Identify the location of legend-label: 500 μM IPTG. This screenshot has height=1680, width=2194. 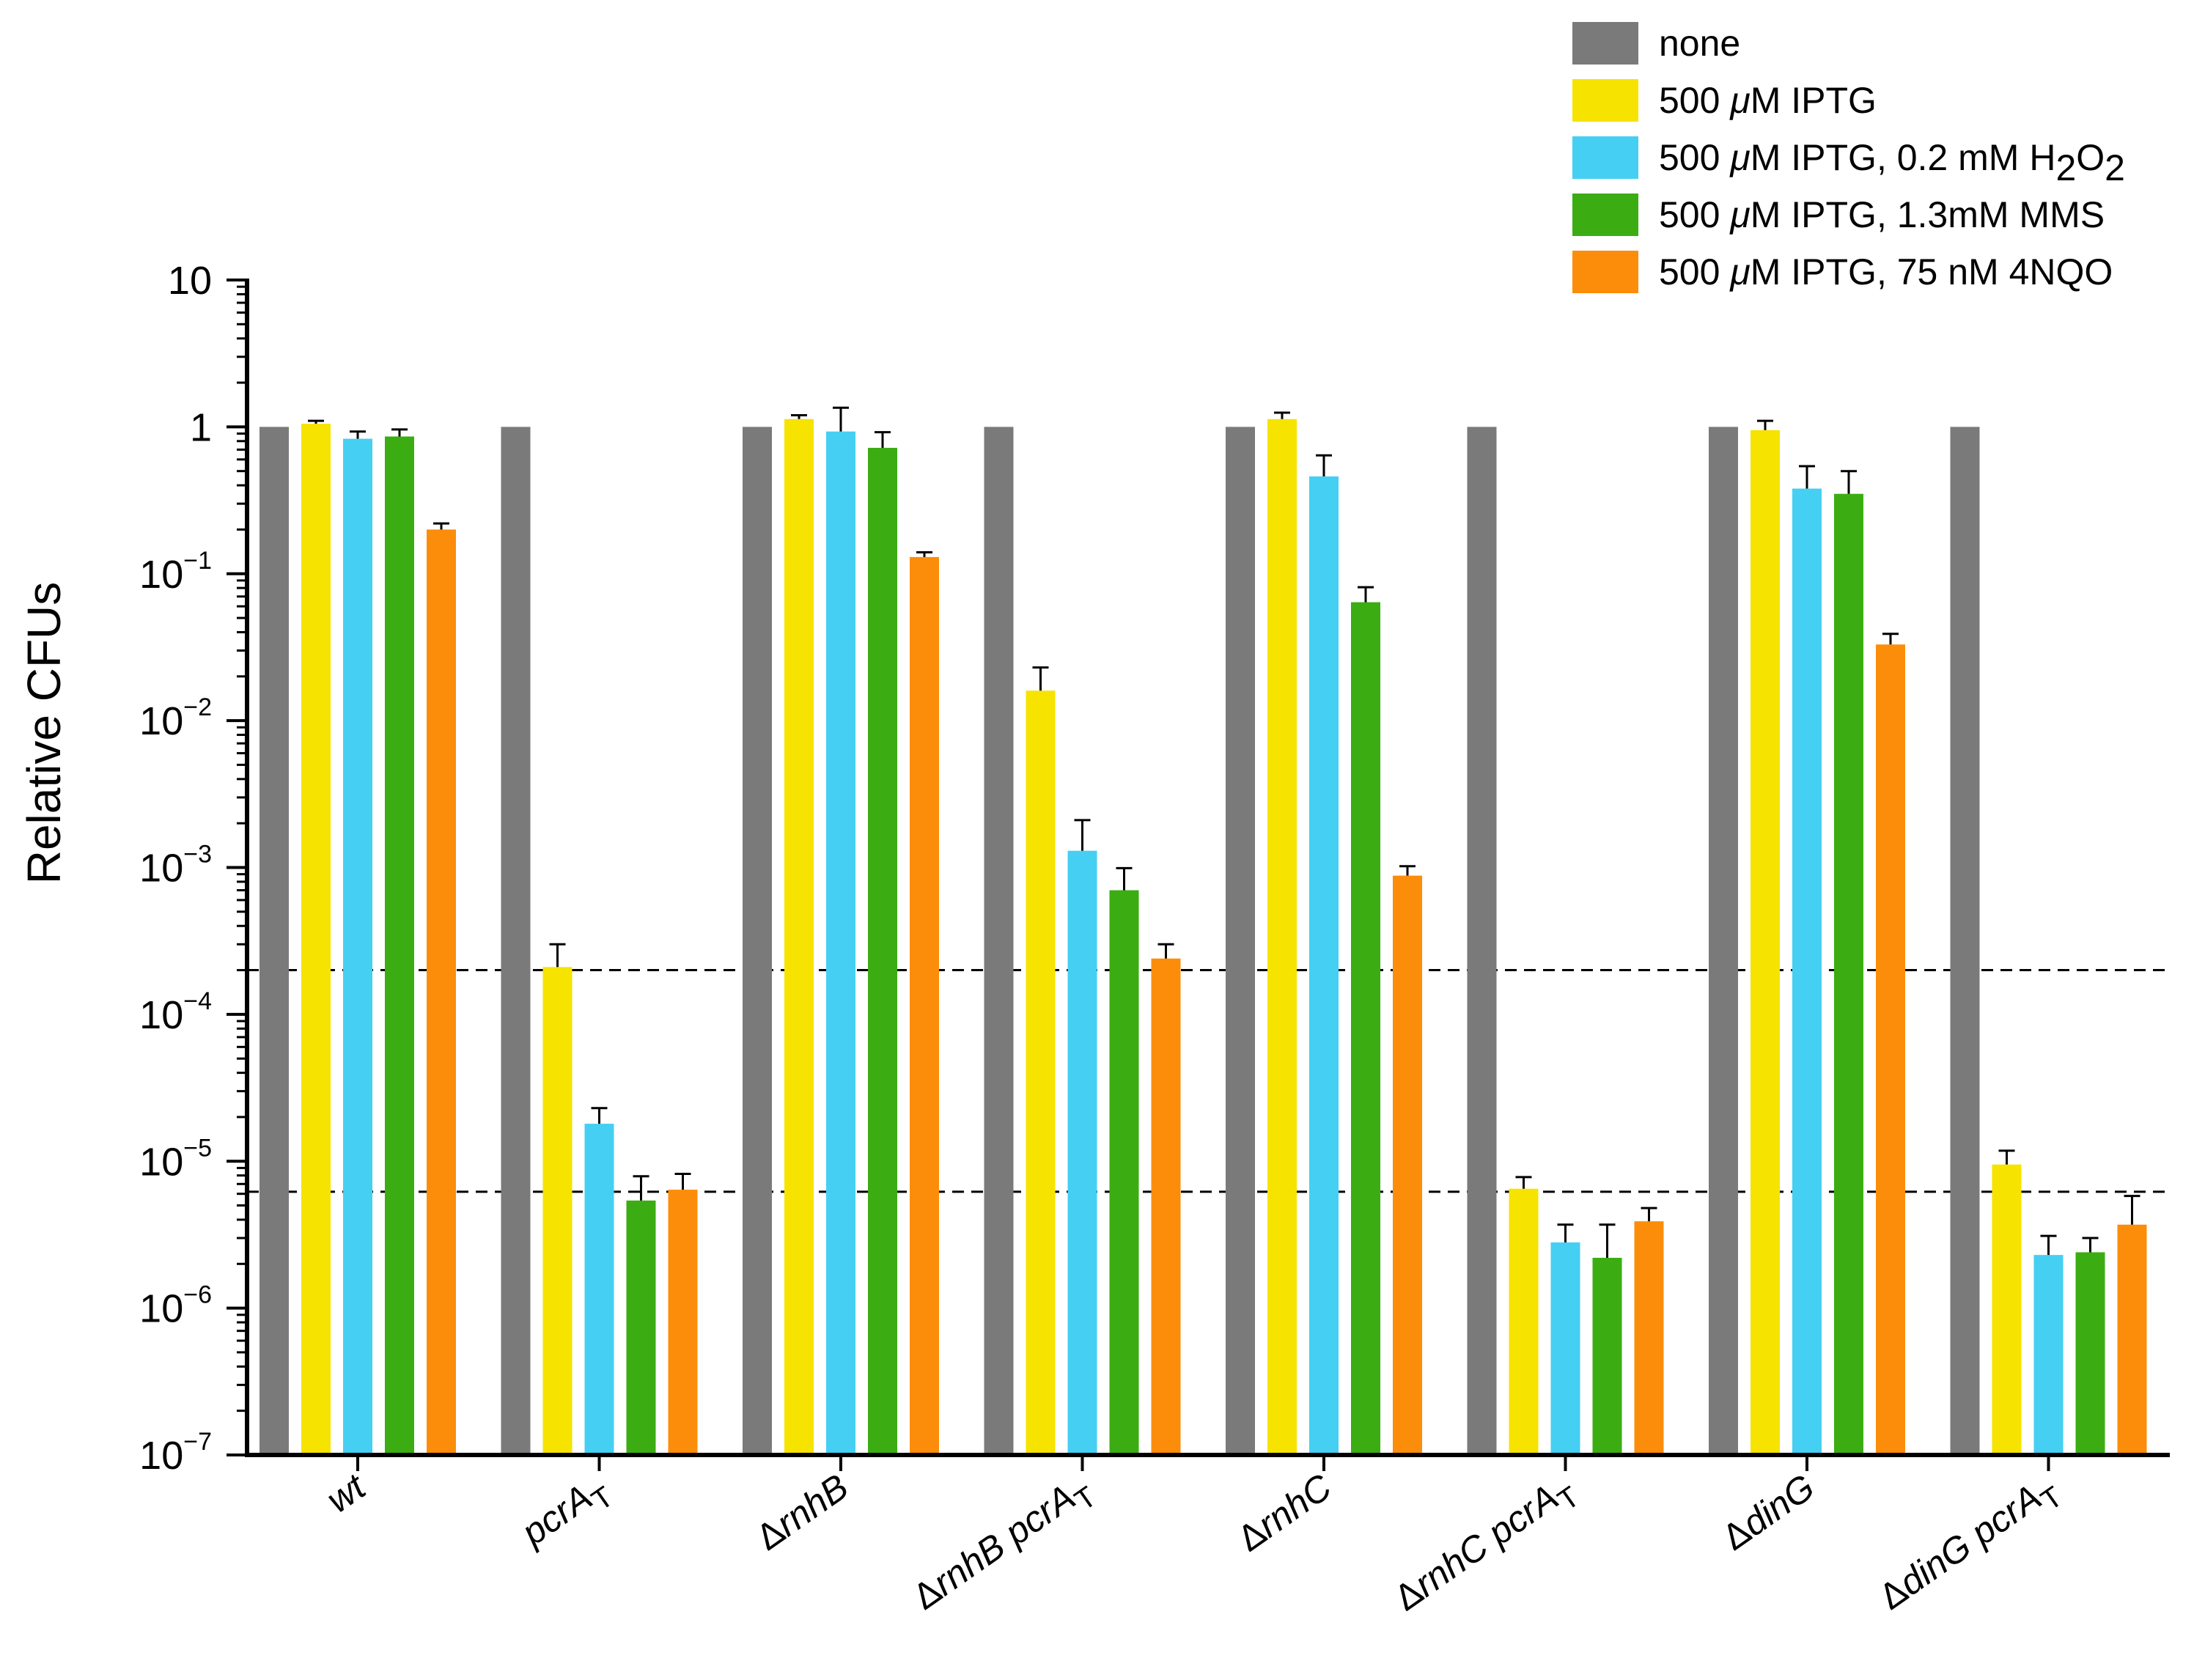
(1768, 100).